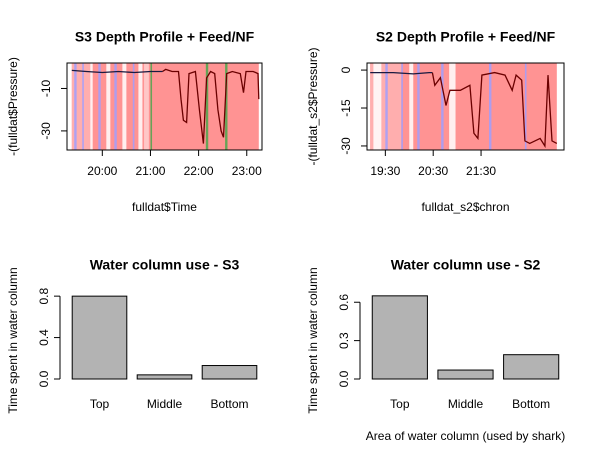  I want to click on x-tick-label: 23:00, so click(247, 171).